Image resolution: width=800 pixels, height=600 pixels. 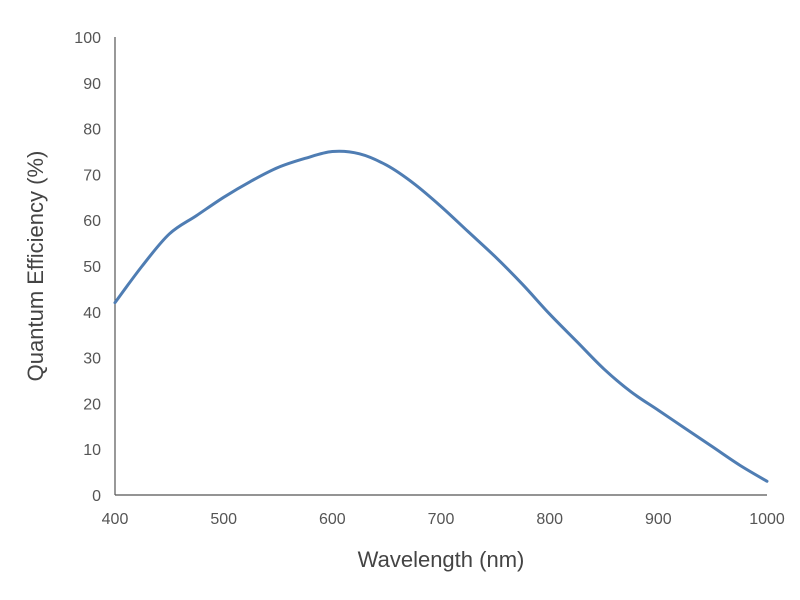 What do you see at coordinates (658, 519) in the screenshot?
I see `x-tick-label: 900` at bounding box center [658, 519].